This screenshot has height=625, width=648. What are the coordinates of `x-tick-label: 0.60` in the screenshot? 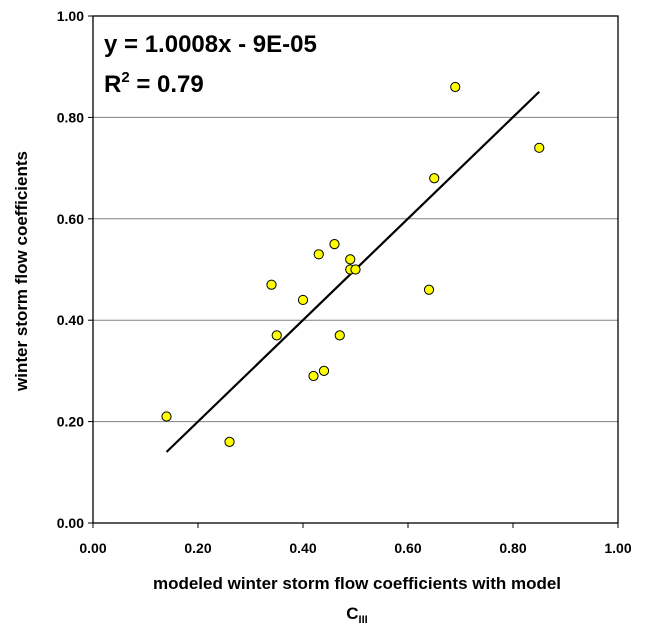 It's located at (407, 548).